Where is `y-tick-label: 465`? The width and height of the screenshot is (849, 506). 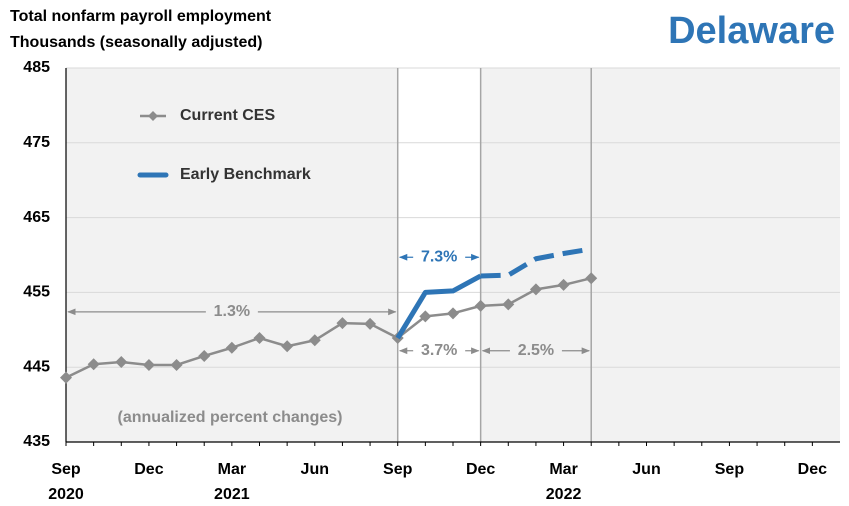 y-tick-label: 465 is located at coordinates (36, 217).